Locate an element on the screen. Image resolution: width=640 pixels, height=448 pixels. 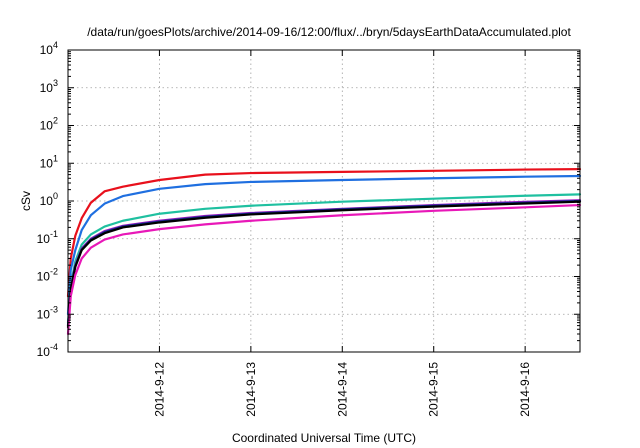
y-tick-label: 10² is located at coordinates (49, 124).